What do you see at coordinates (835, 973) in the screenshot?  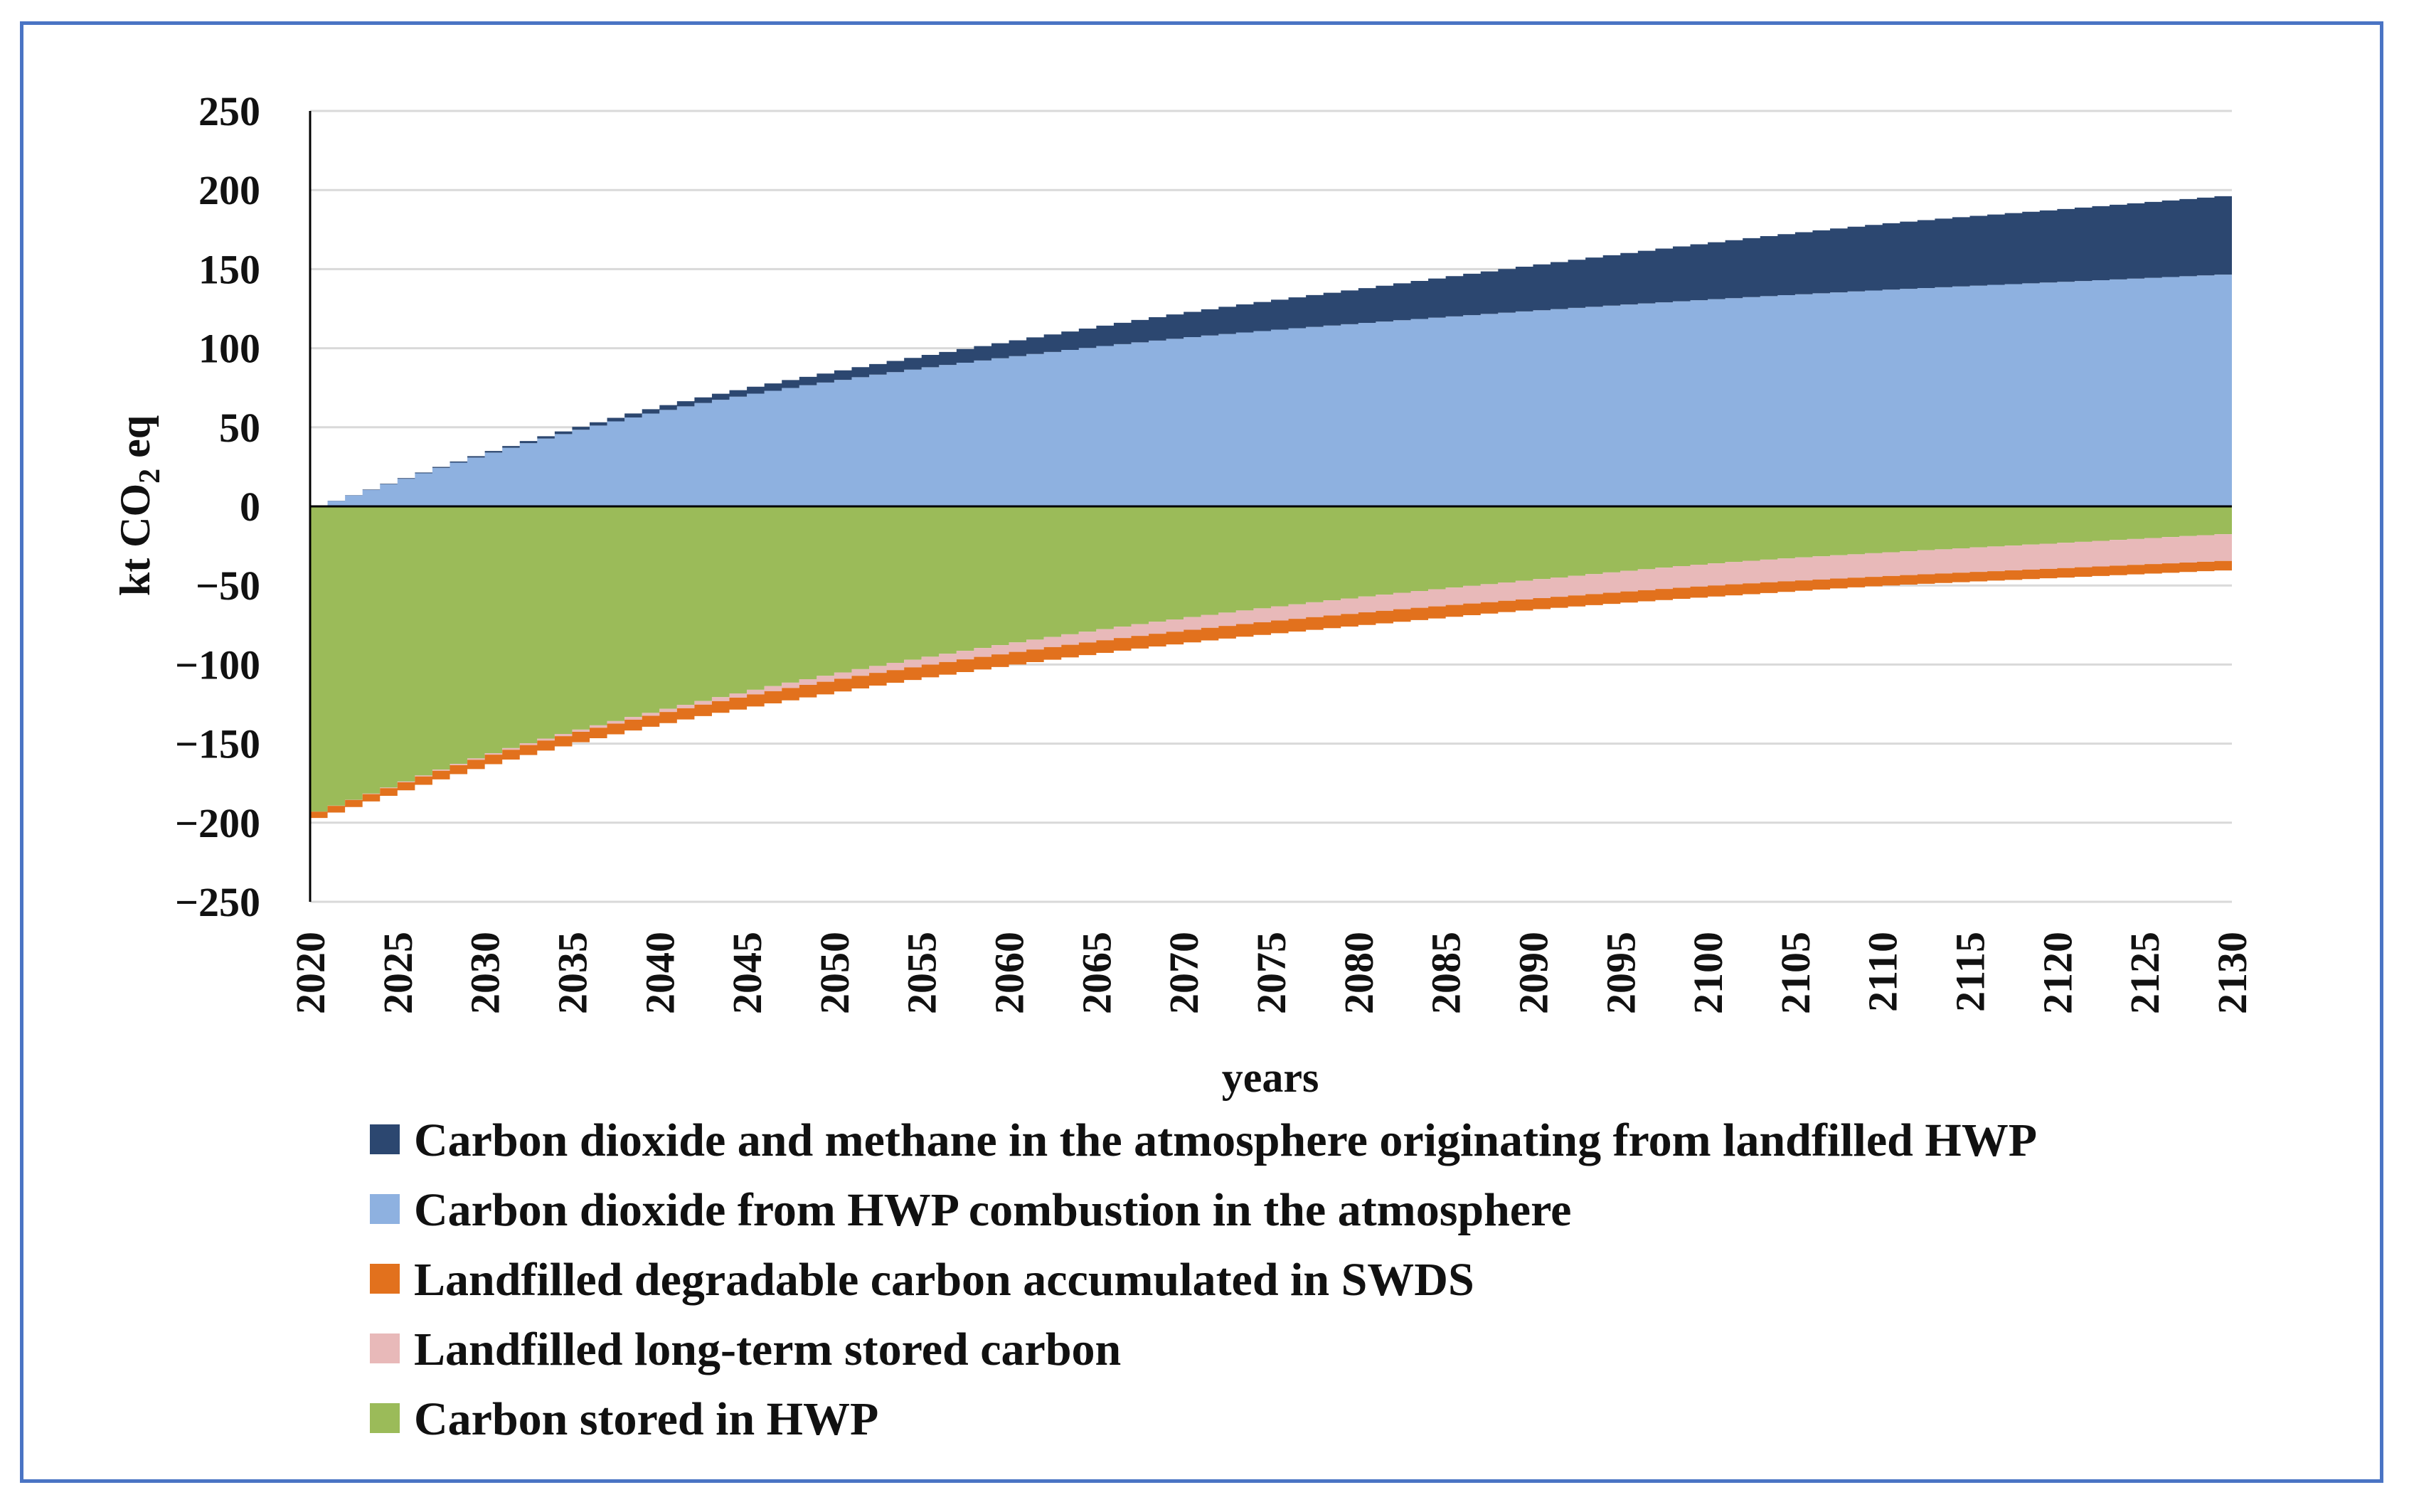 I see `x-tick-label: 2050` at bounding box center [835, 973].